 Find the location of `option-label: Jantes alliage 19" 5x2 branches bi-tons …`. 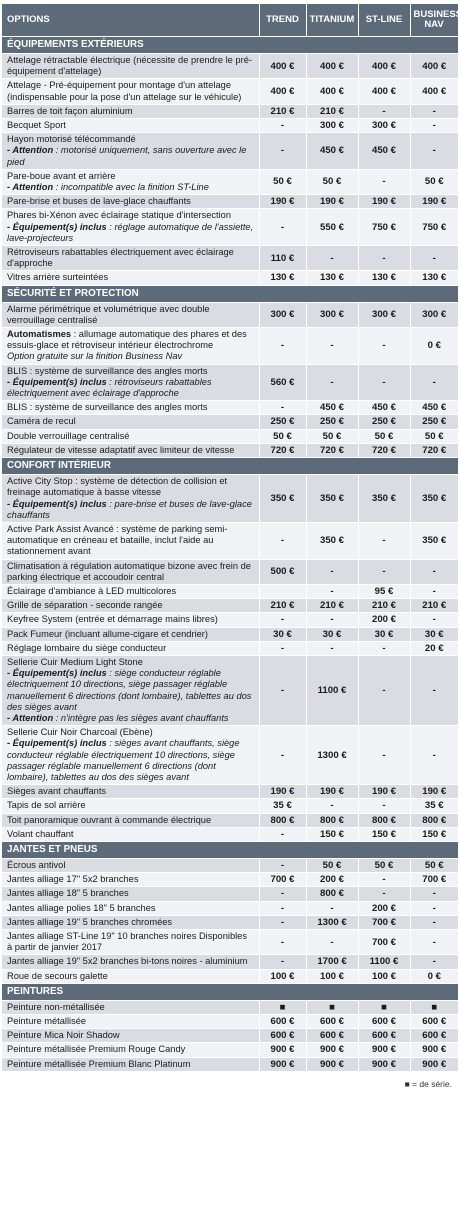

option-label: Jantes alliage 19" 5x2 branches bi-tons … is located at coordinates (130, 962).